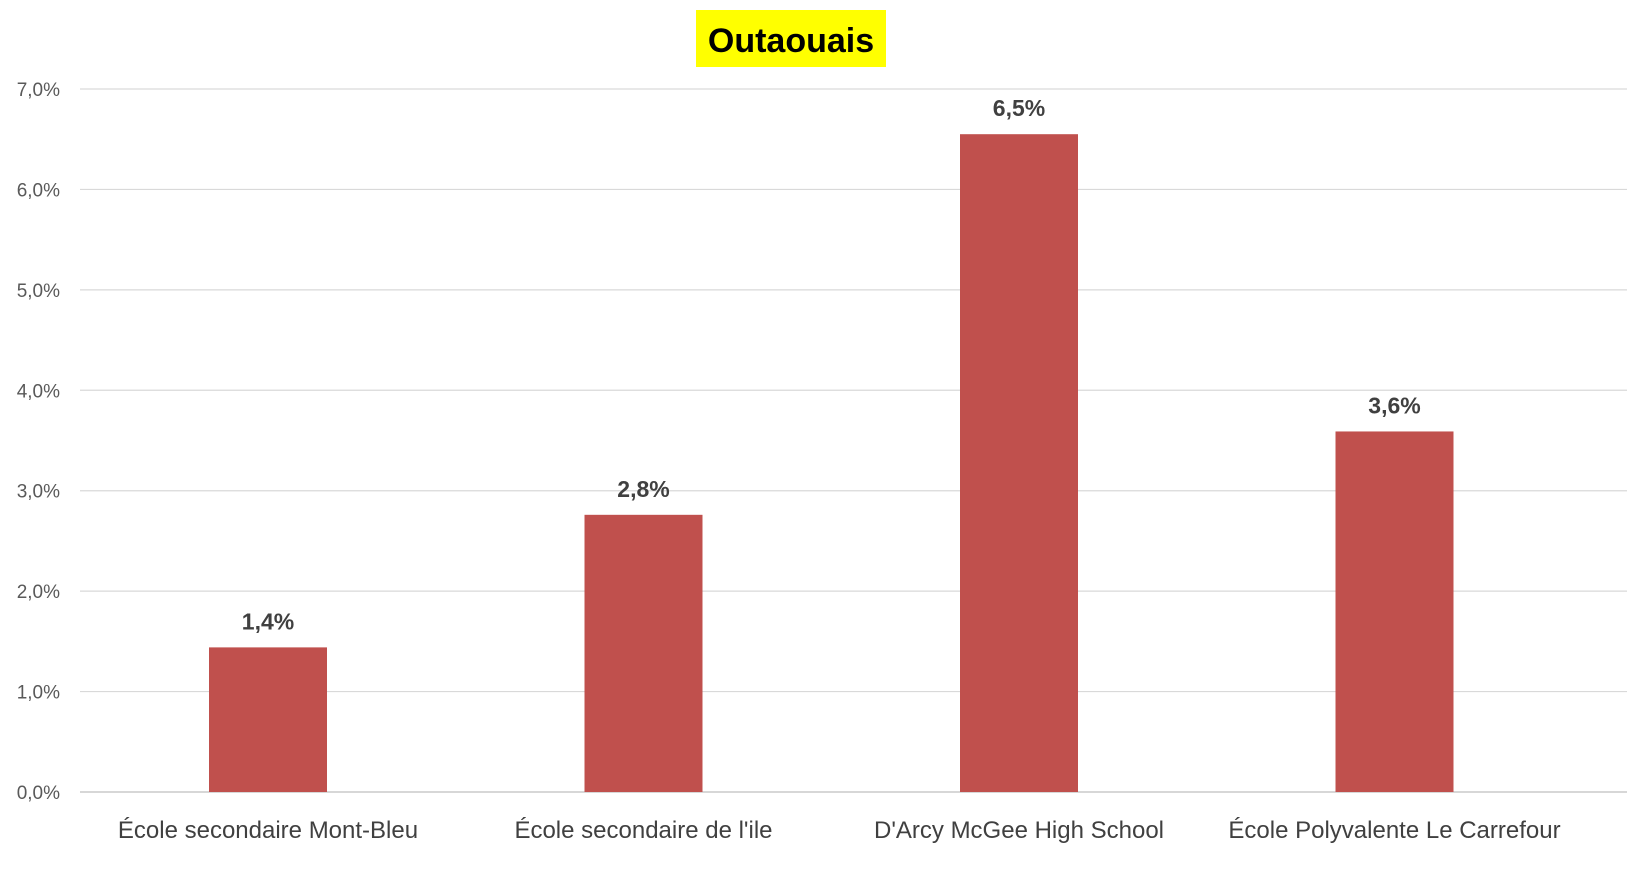 This screenshot has width=1627, height=881. Describe the element at coordinates (38, 693) in the screenshot. I see `y-tick-label: 1,0%` at that location.